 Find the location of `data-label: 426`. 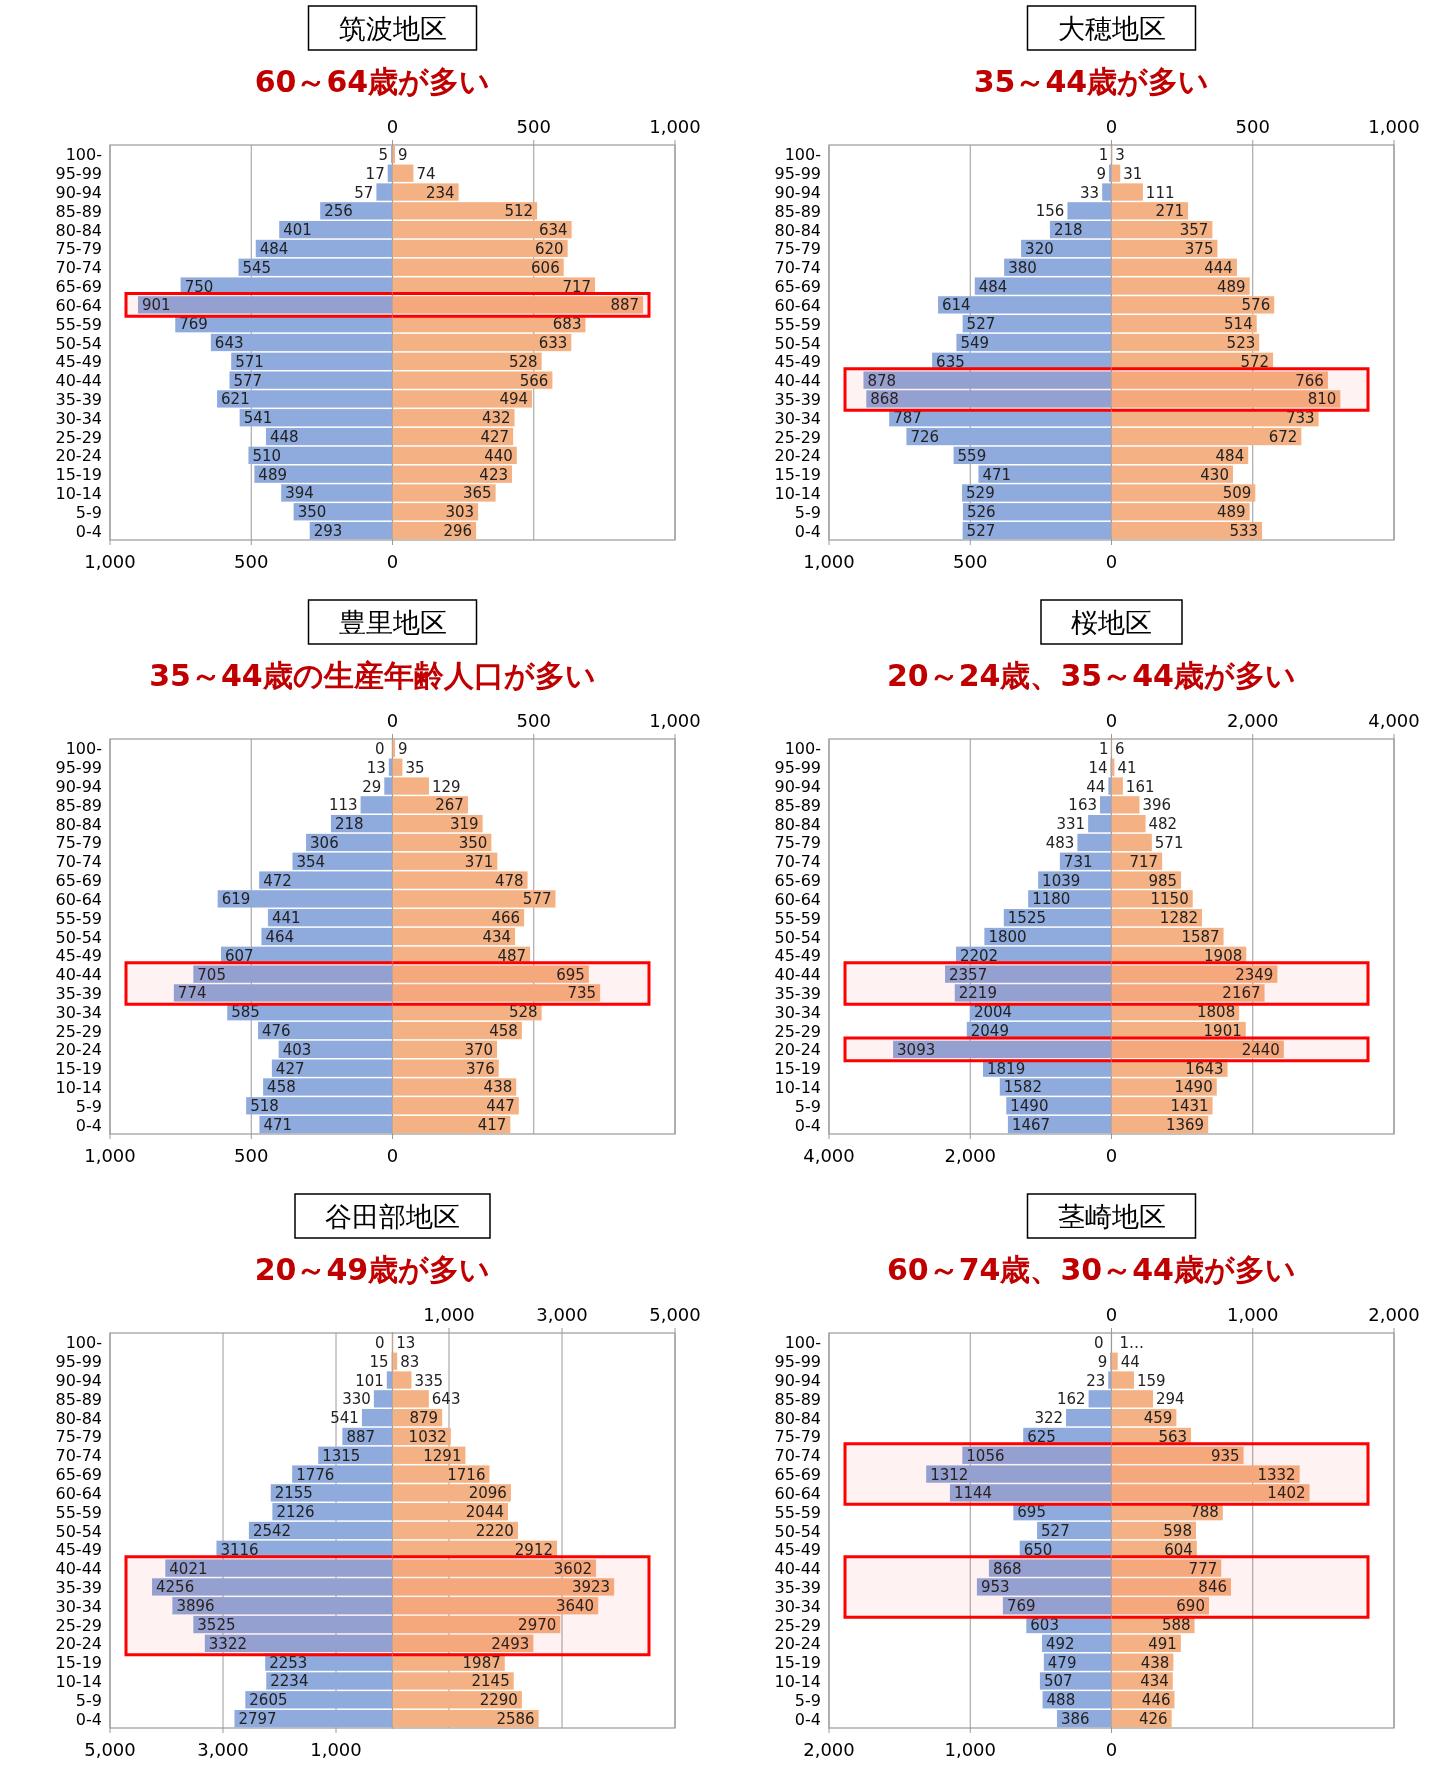

data-label: 426 is located at coordinates (1153, 1719).